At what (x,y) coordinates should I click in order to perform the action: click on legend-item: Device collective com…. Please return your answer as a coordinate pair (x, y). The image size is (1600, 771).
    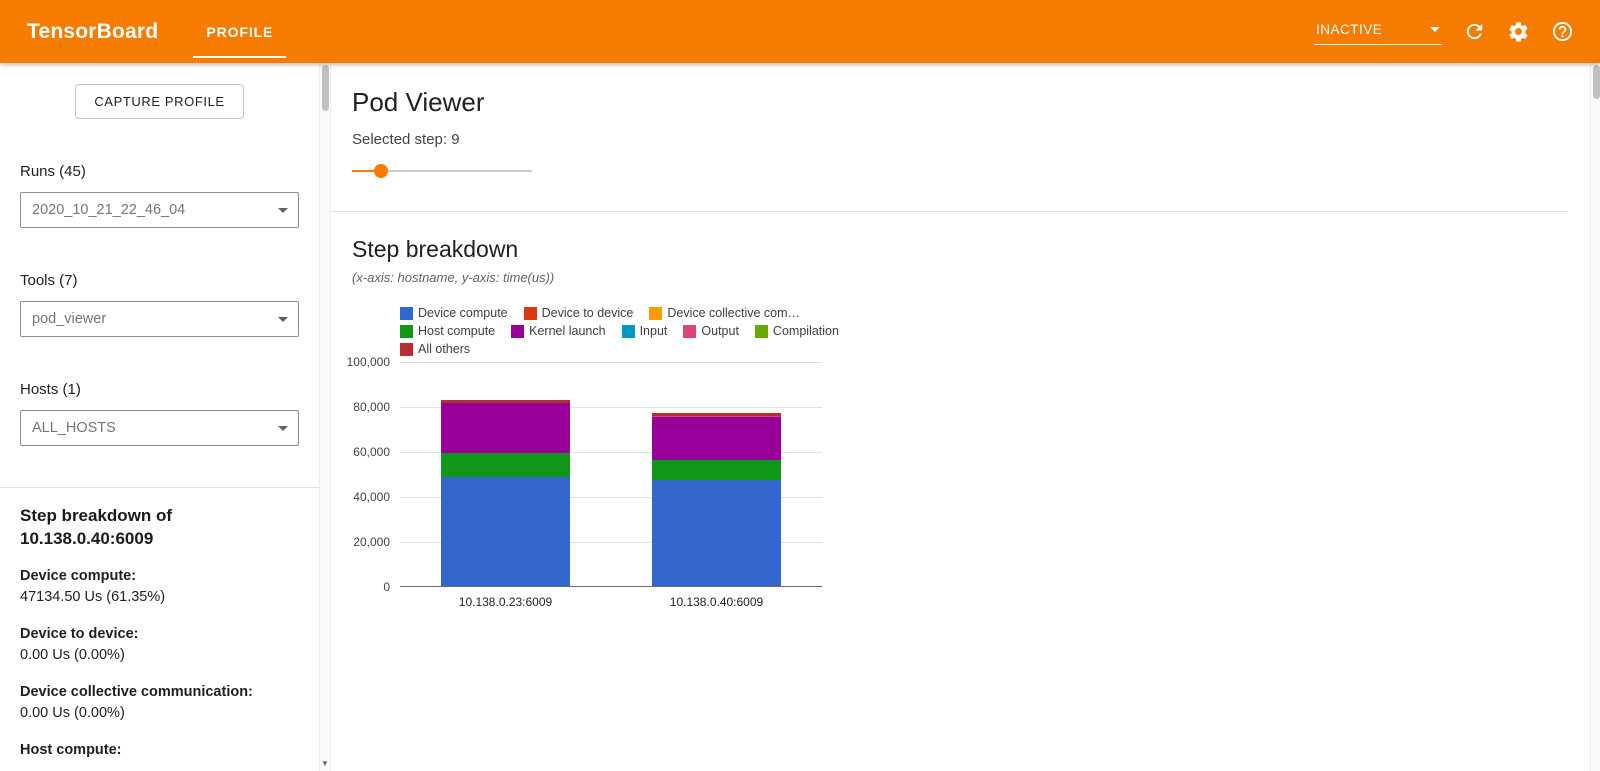
    Looking at the image, I should click on (724, 313).